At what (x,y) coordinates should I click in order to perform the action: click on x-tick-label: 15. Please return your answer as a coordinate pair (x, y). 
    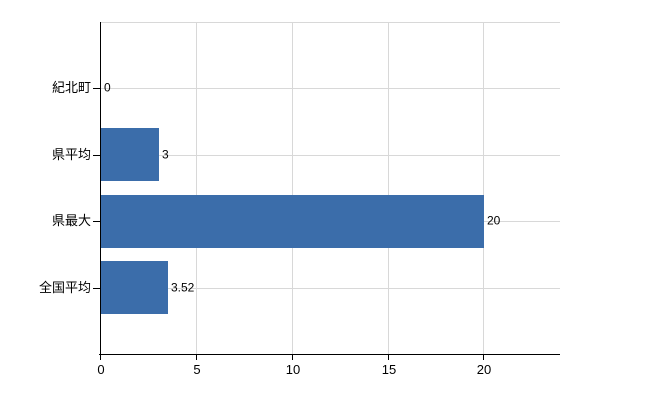
    Looking at the image, I should click on (389, 369).